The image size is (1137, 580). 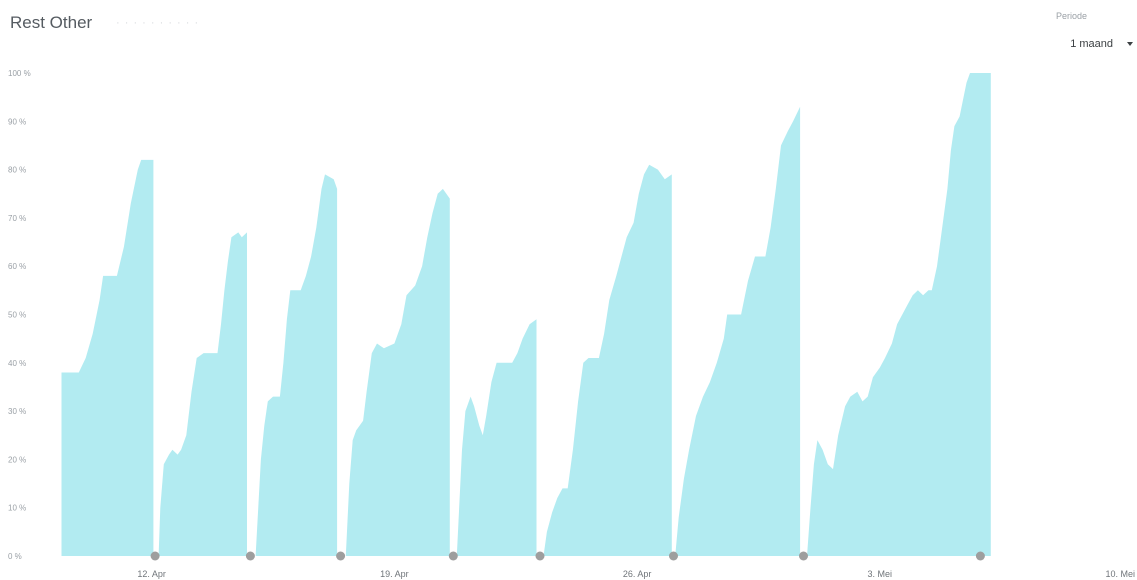 I want to click on chart-title: Rest Other, so click(x=51, y=22).